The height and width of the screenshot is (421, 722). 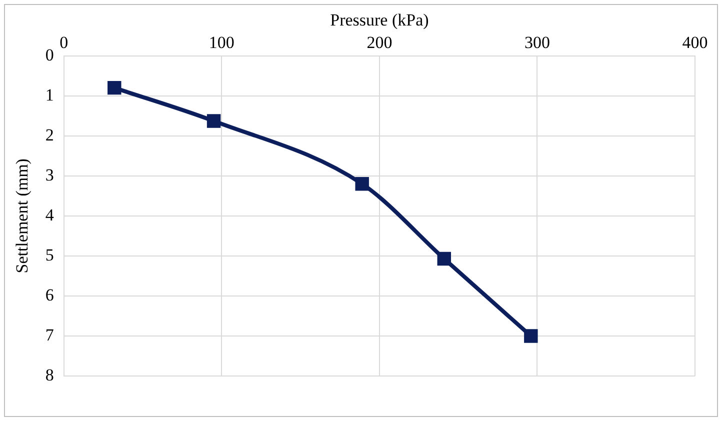 I want to click on y-tick-label: 7, so click(x=49, y=334).